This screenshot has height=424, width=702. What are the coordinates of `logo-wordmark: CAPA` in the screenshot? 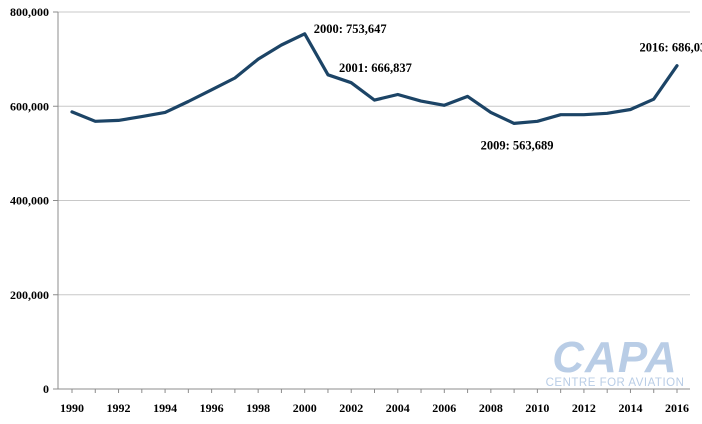 It's located at (614, 357).